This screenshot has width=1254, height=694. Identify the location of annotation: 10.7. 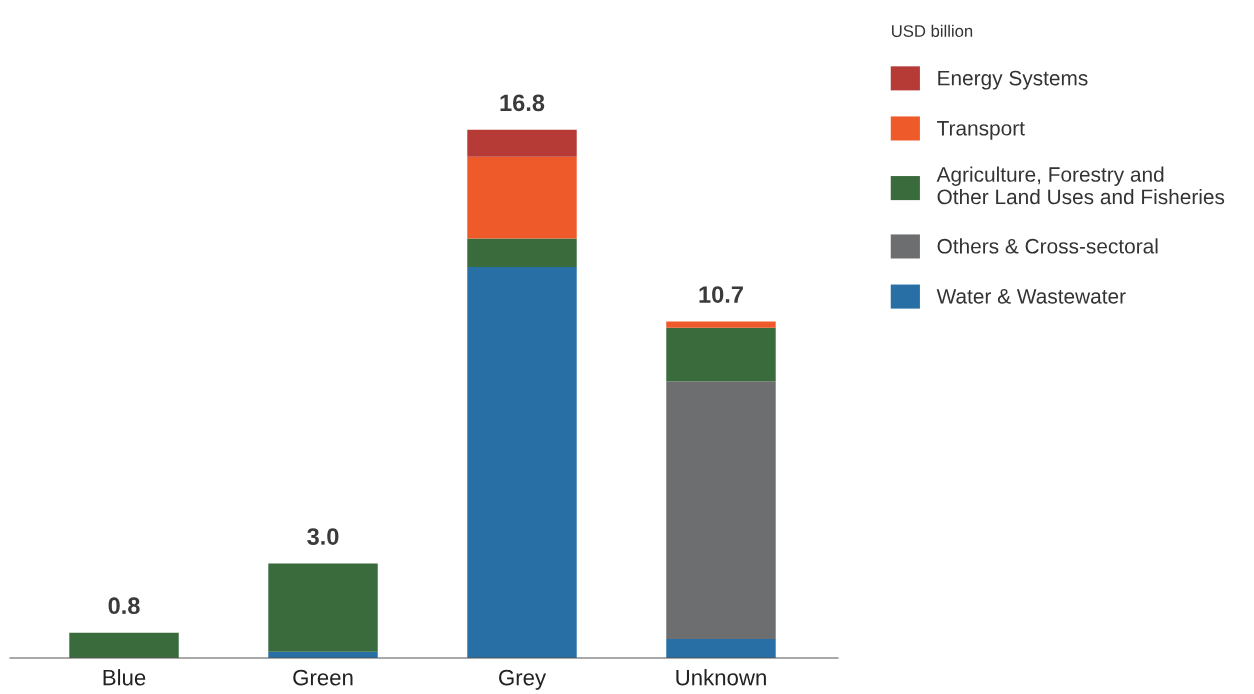
(721, 294).